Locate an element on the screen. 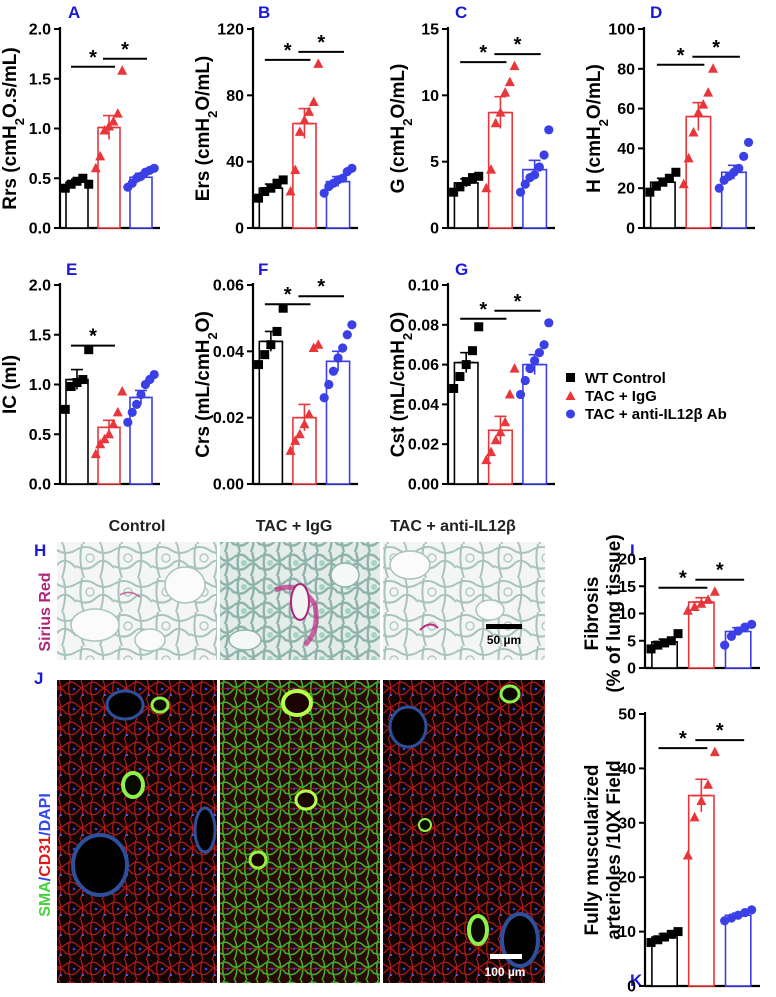 This screenshot has width=776, height=997. y-tick-label-k: 10 is located at coordinates (627, 932).